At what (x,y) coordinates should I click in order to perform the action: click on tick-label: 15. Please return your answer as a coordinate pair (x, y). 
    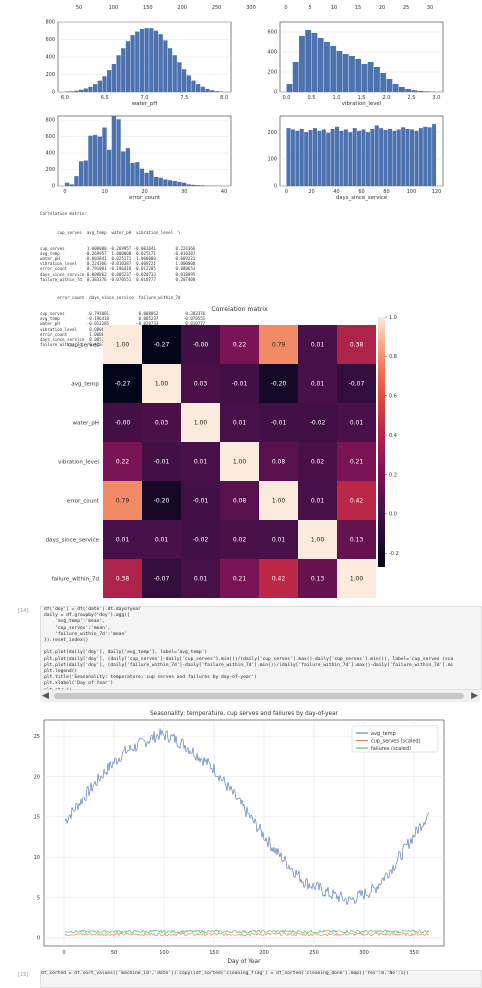
    Looking at the image, I should click on (358, 8).